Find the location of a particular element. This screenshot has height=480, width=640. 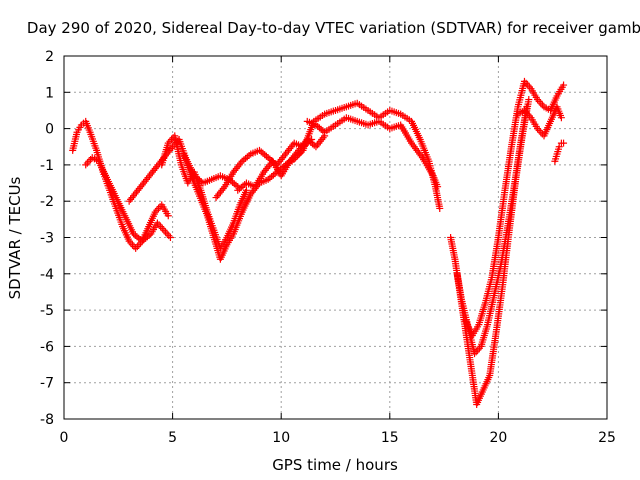

x-tick-label: 20 is located at coordinates (498, 438).